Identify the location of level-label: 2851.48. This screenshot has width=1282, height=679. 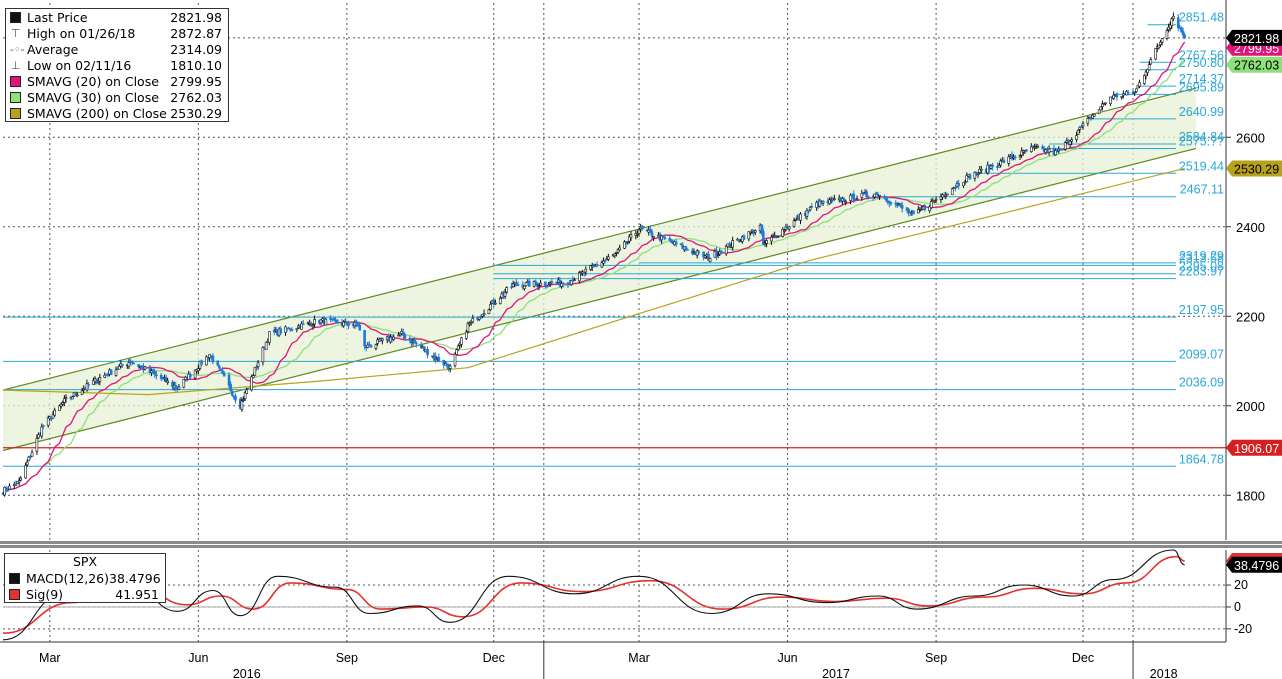
(1201, 18).